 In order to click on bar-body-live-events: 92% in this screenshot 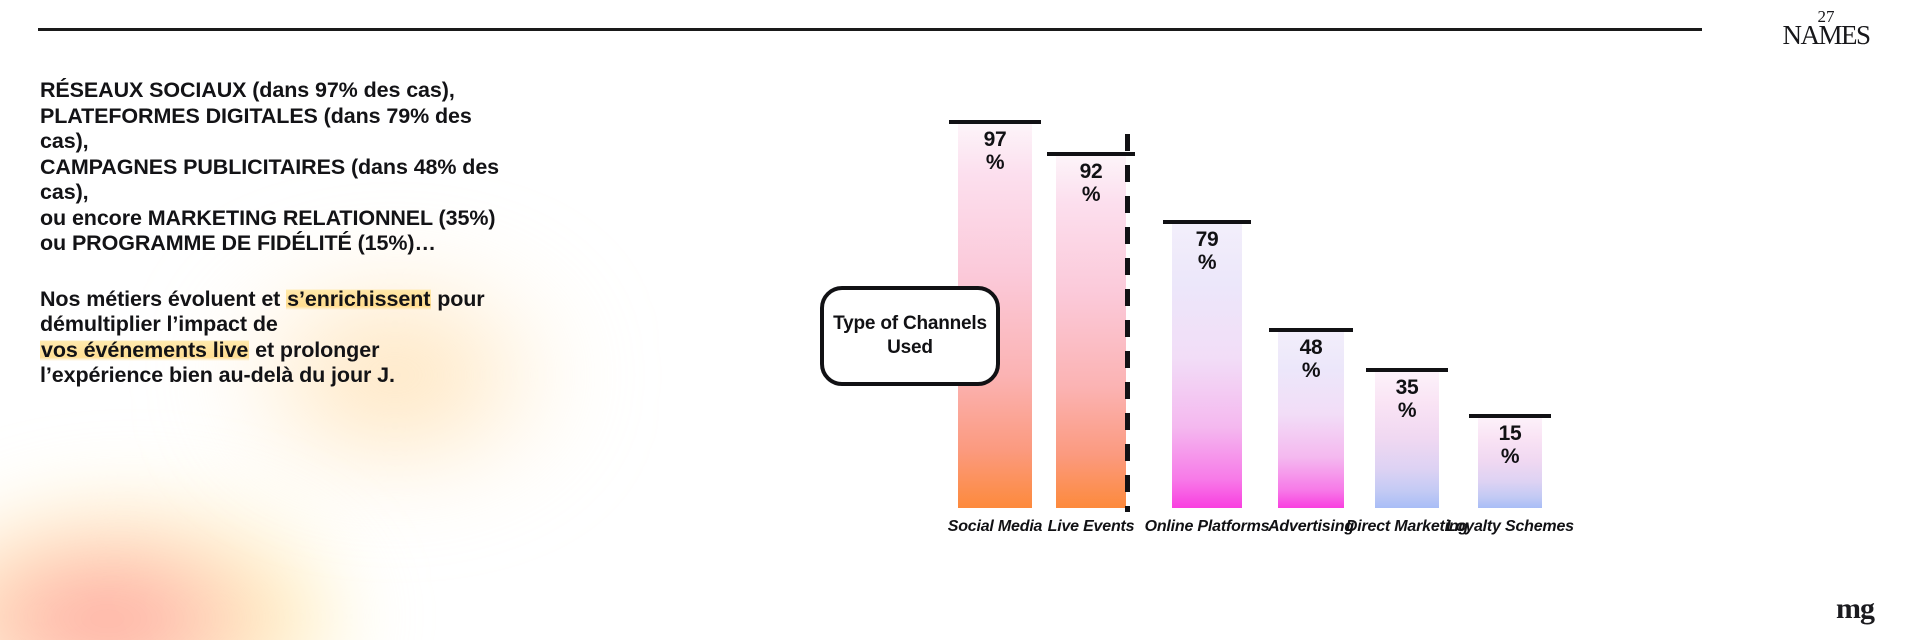, I will do `click(1091, 332)`.